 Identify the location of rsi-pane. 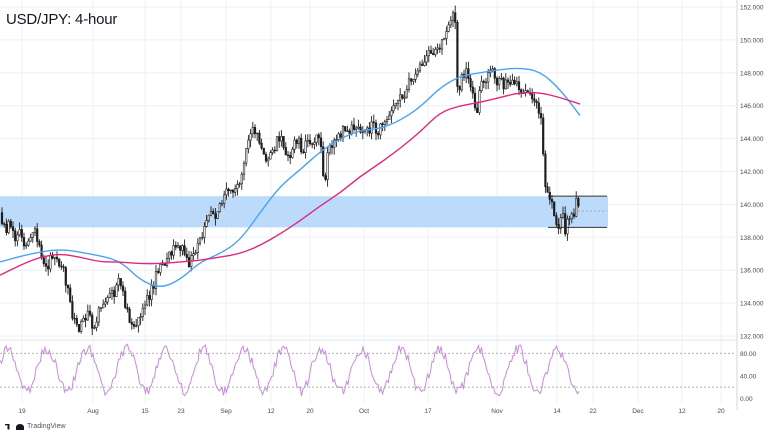
(368, 368).